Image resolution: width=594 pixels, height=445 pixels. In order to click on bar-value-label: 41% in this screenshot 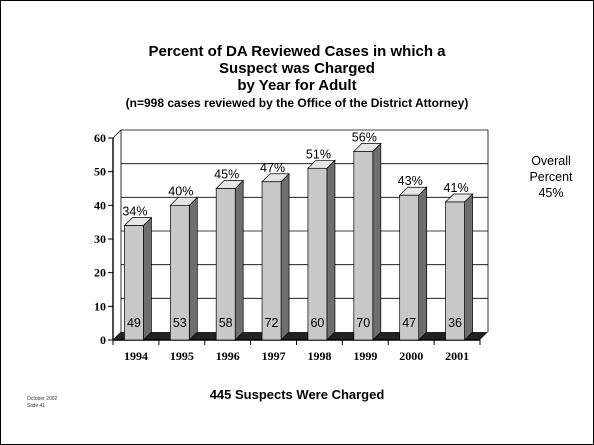, I will do `click(456, 188)`.